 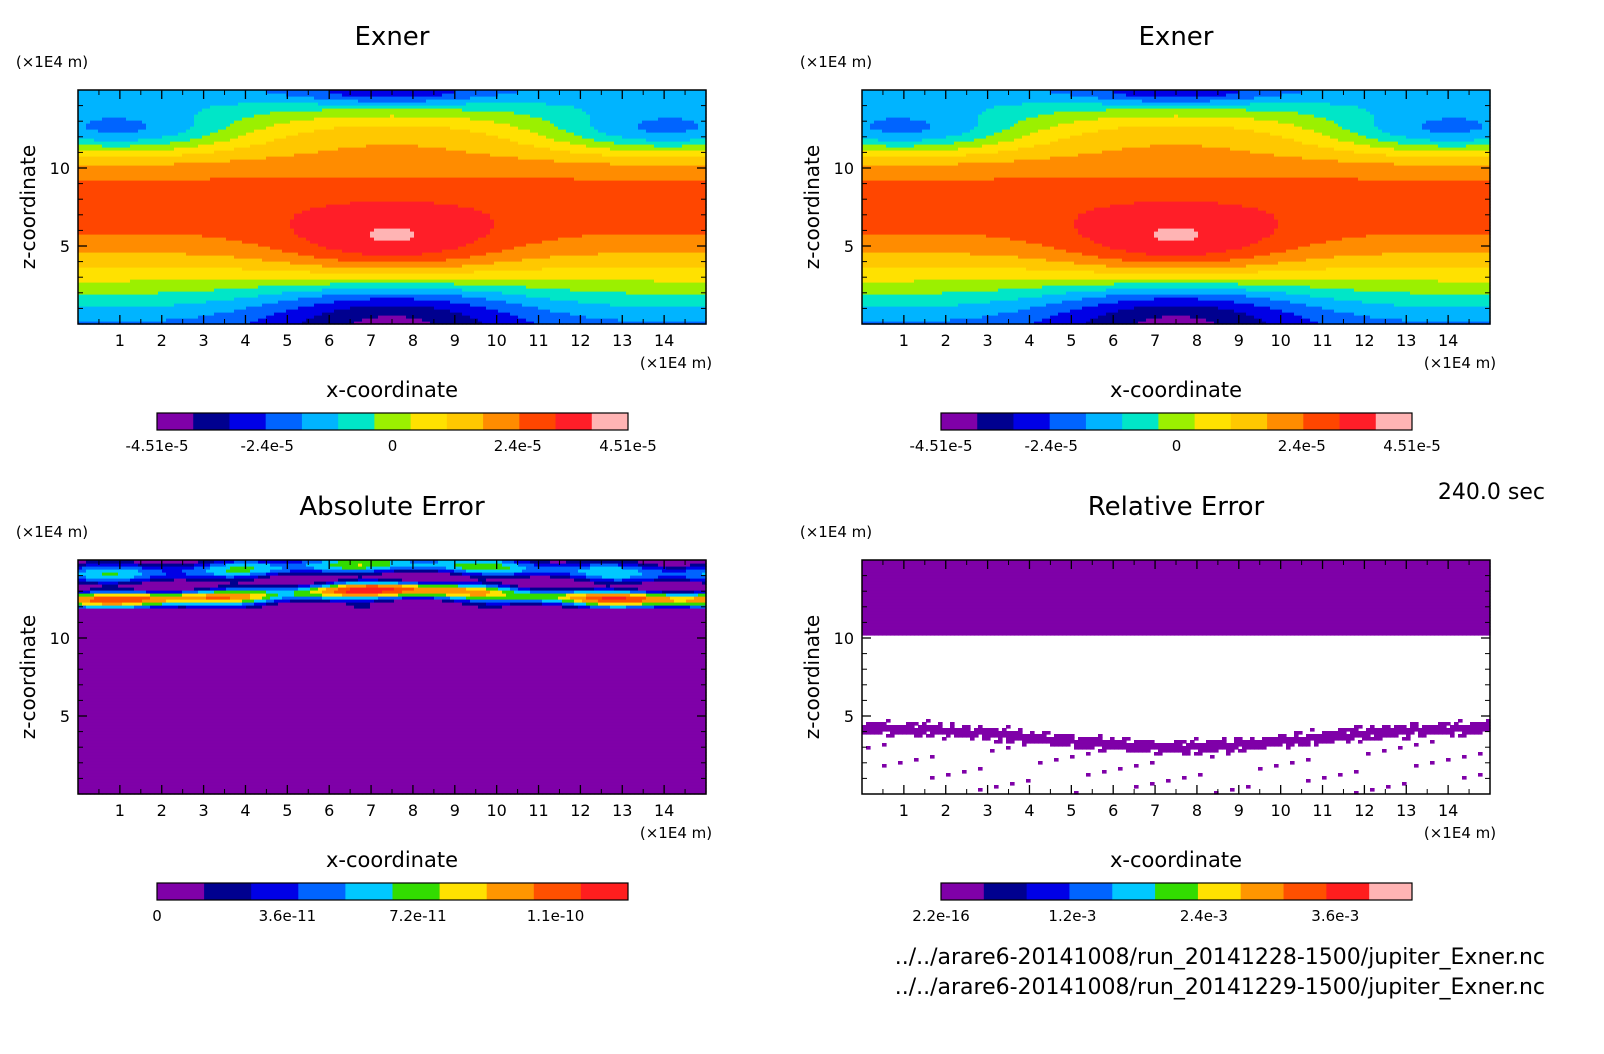 I want to click on heatmap-cells, so click(x=392, y=207).